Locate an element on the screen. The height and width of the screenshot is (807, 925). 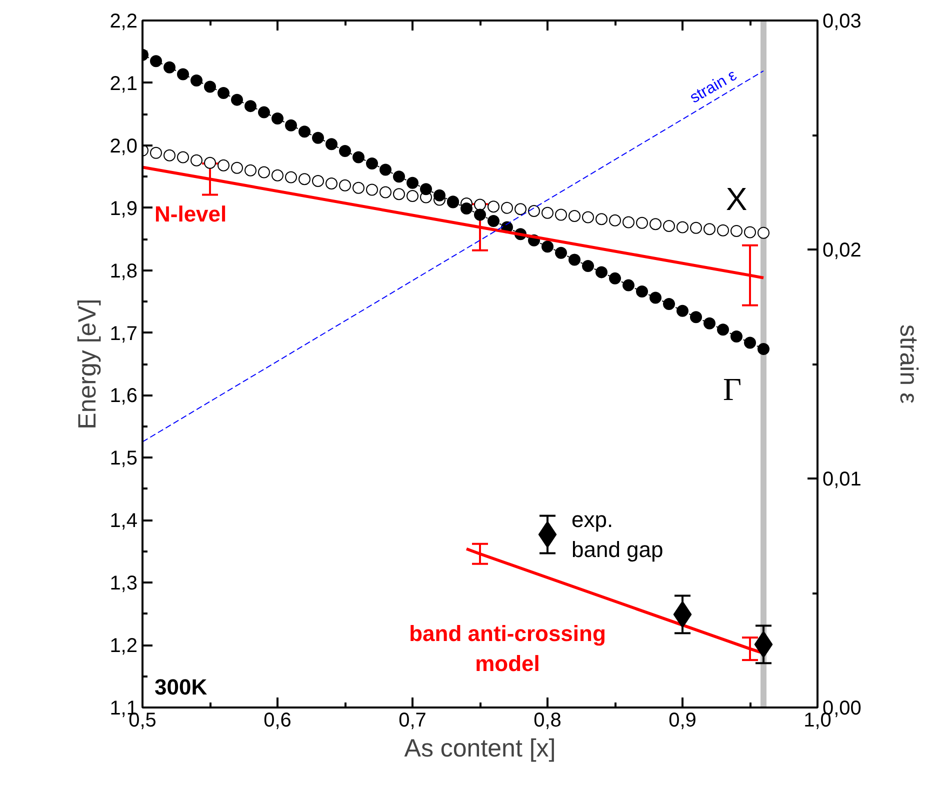
annotation: 300K is located at coordinates (181, 687).